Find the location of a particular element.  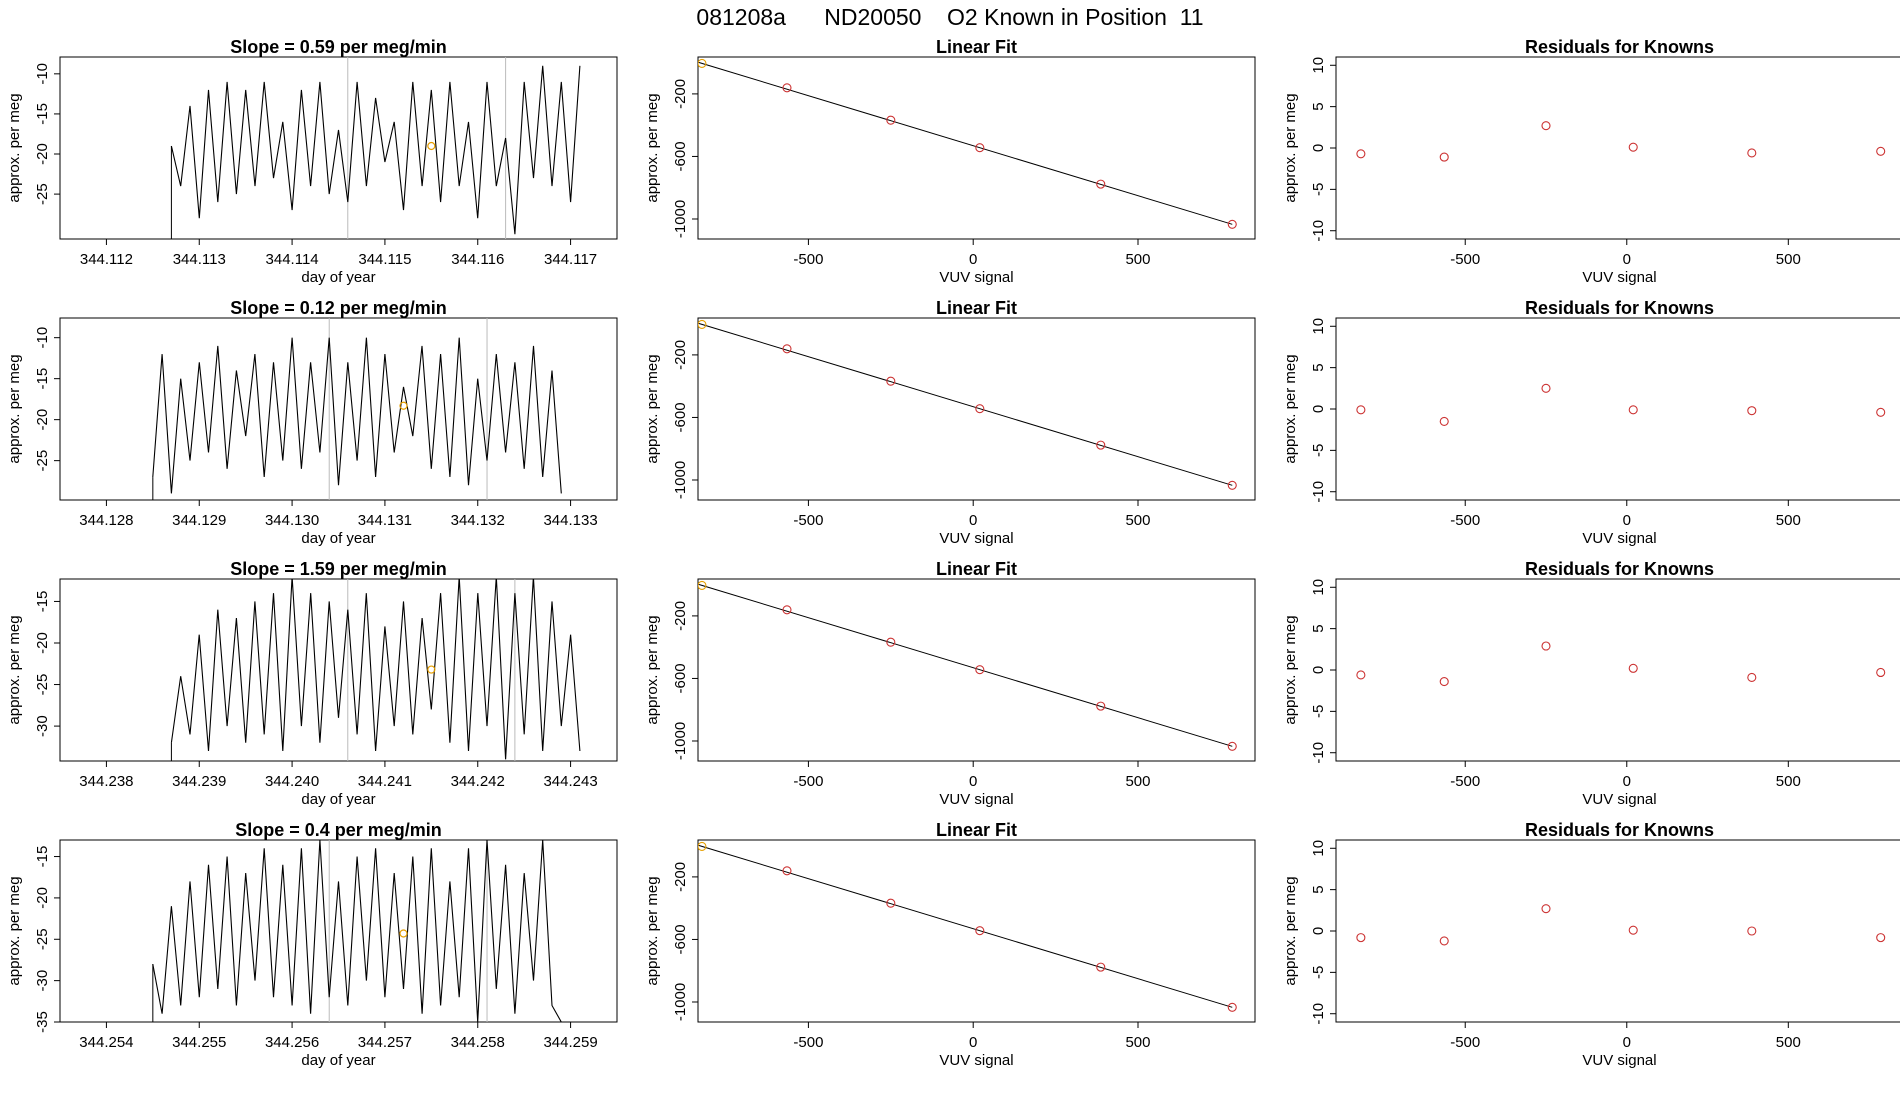

y-tick-label: -1000 is located at coordinates (680, 219).